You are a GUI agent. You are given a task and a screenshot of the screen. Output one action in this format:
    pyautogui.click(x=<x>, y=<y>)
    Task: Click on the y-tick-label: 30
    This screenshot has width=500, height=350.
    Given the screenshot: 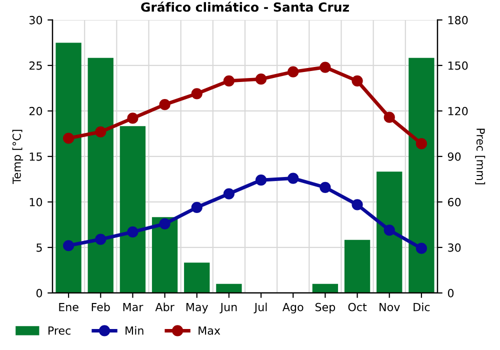 What is the action you would take?
    pyautogui.click(x=35, y=20)
    